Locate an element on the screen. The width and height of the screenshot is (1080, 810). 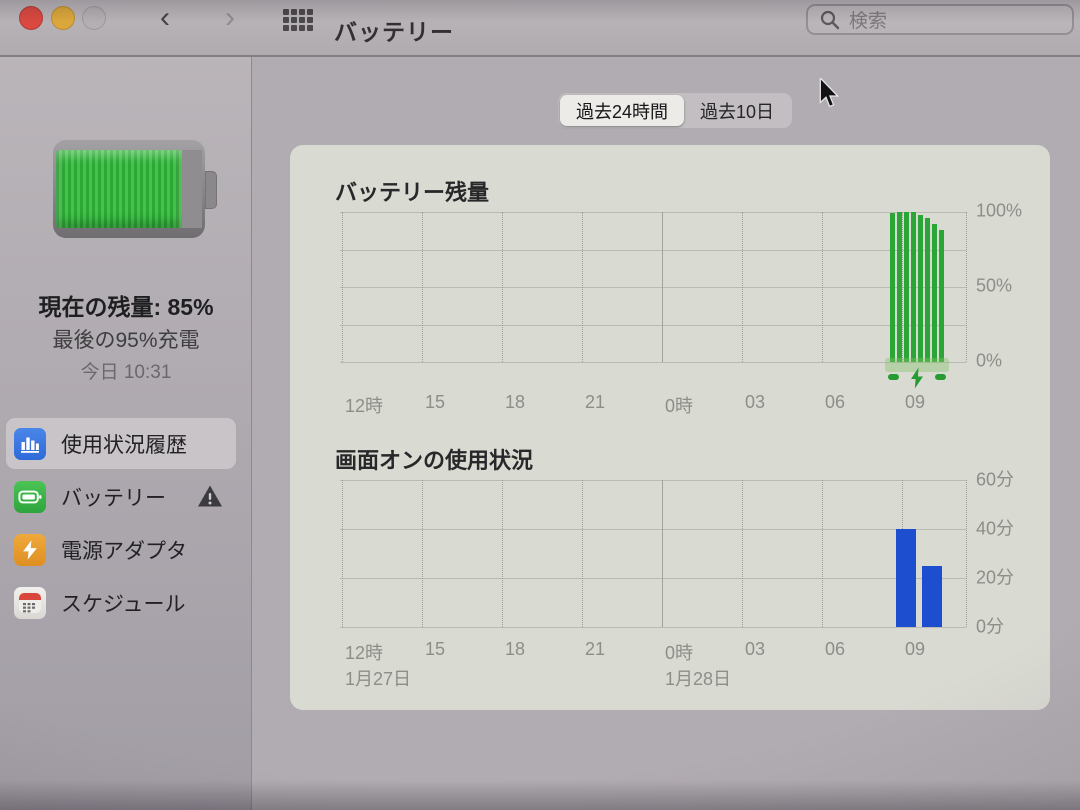
mouse-cursor is located at coordinates (829, 93).